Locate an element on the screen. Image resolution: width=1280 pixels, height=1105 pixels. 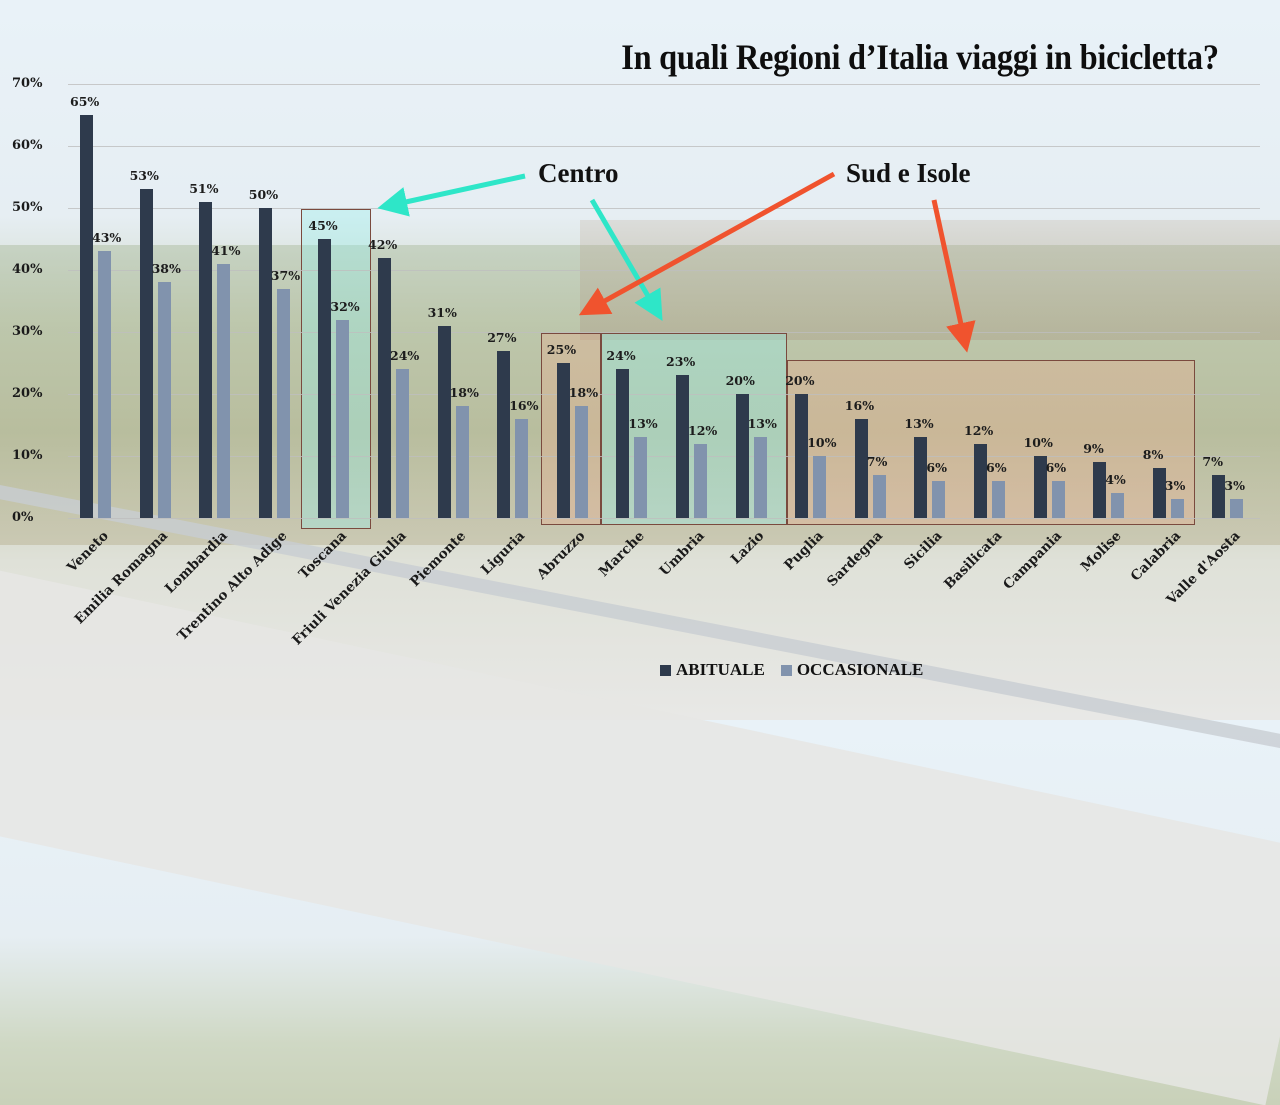
legend: ABITUALE OCCASIONALE is located at coordinates (795, 670).